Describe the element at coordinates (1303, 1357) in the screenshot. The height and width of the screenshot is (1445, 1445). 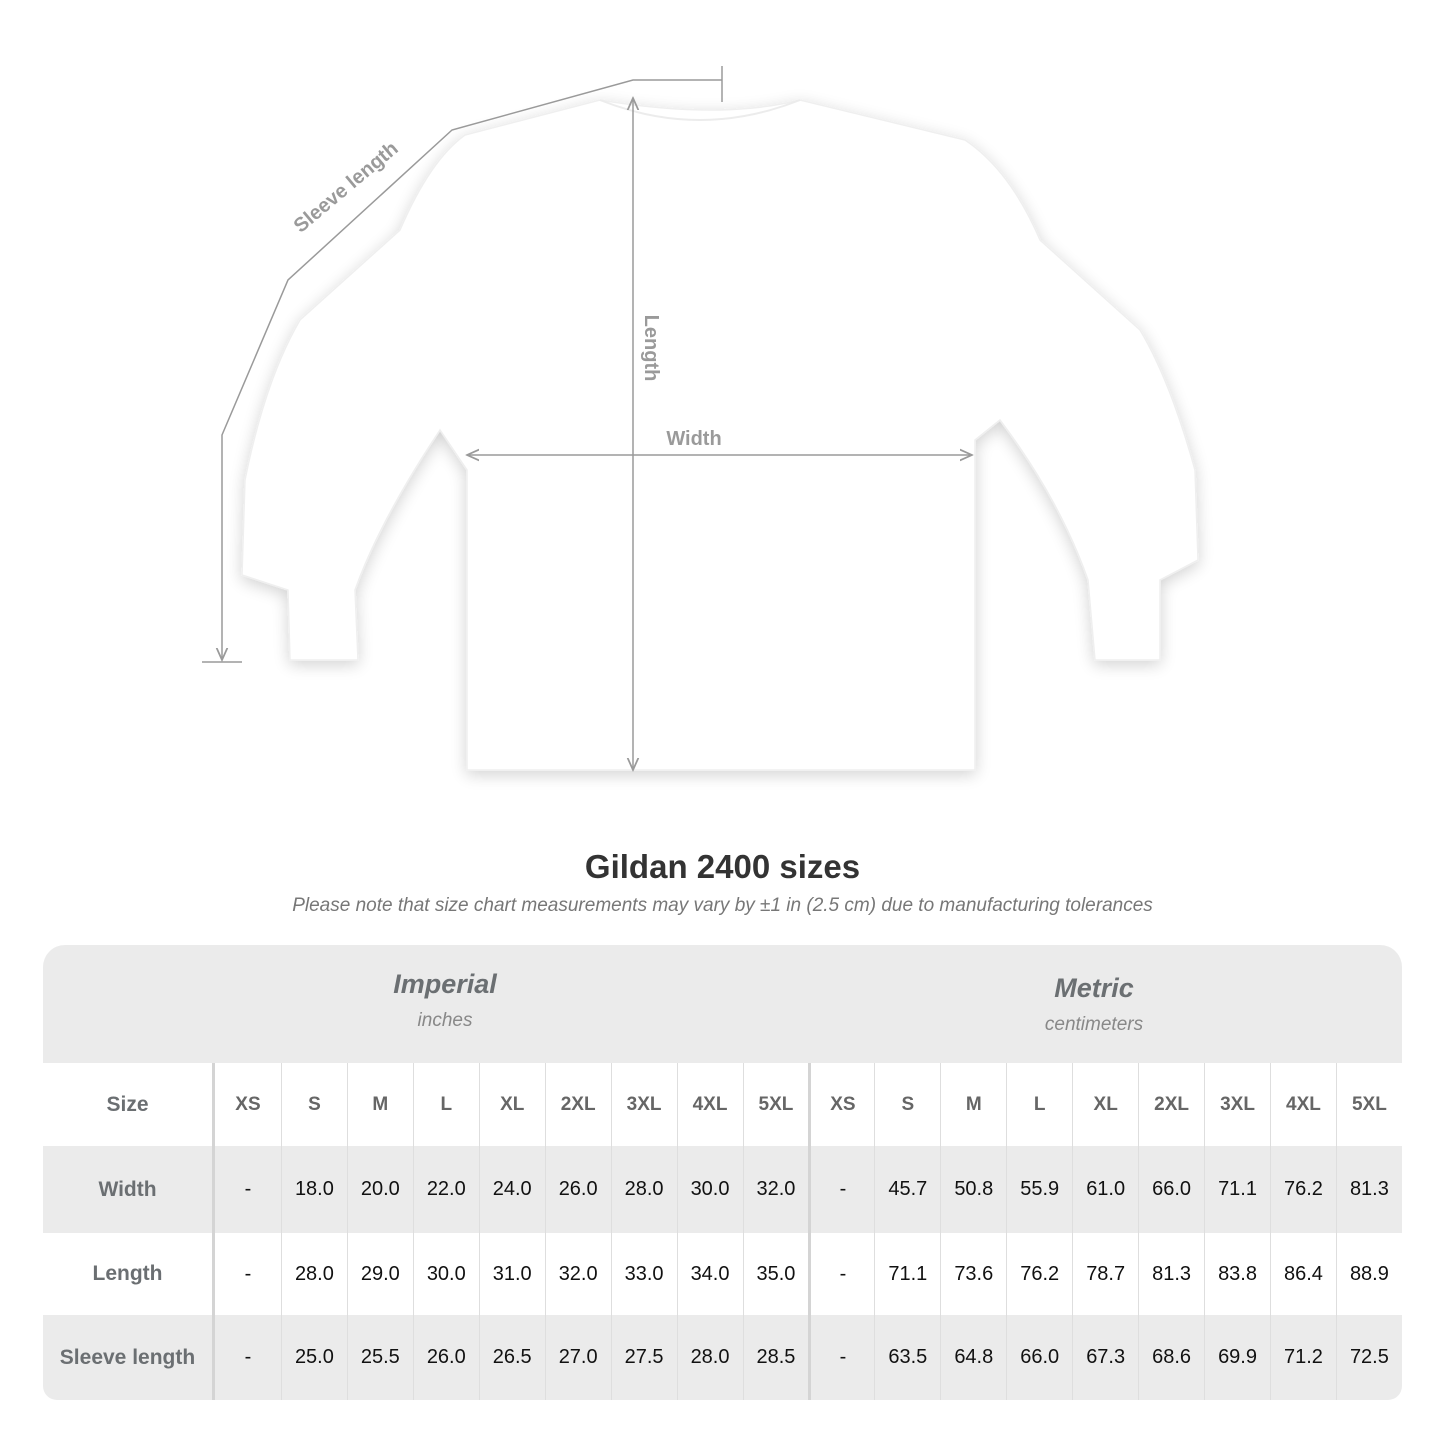
I see `metric-value-cell: 71.2` at that location.